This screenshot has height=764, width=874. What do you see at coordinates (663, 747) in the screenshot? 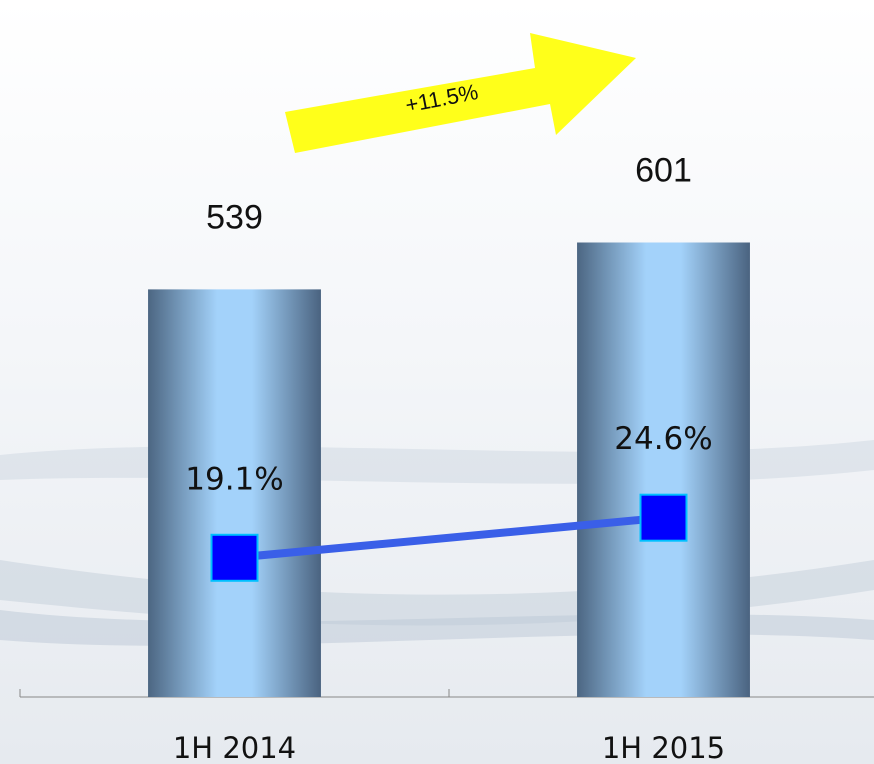
I see `x-tick-label: 1H 2015` at bounding box center [663, 747].